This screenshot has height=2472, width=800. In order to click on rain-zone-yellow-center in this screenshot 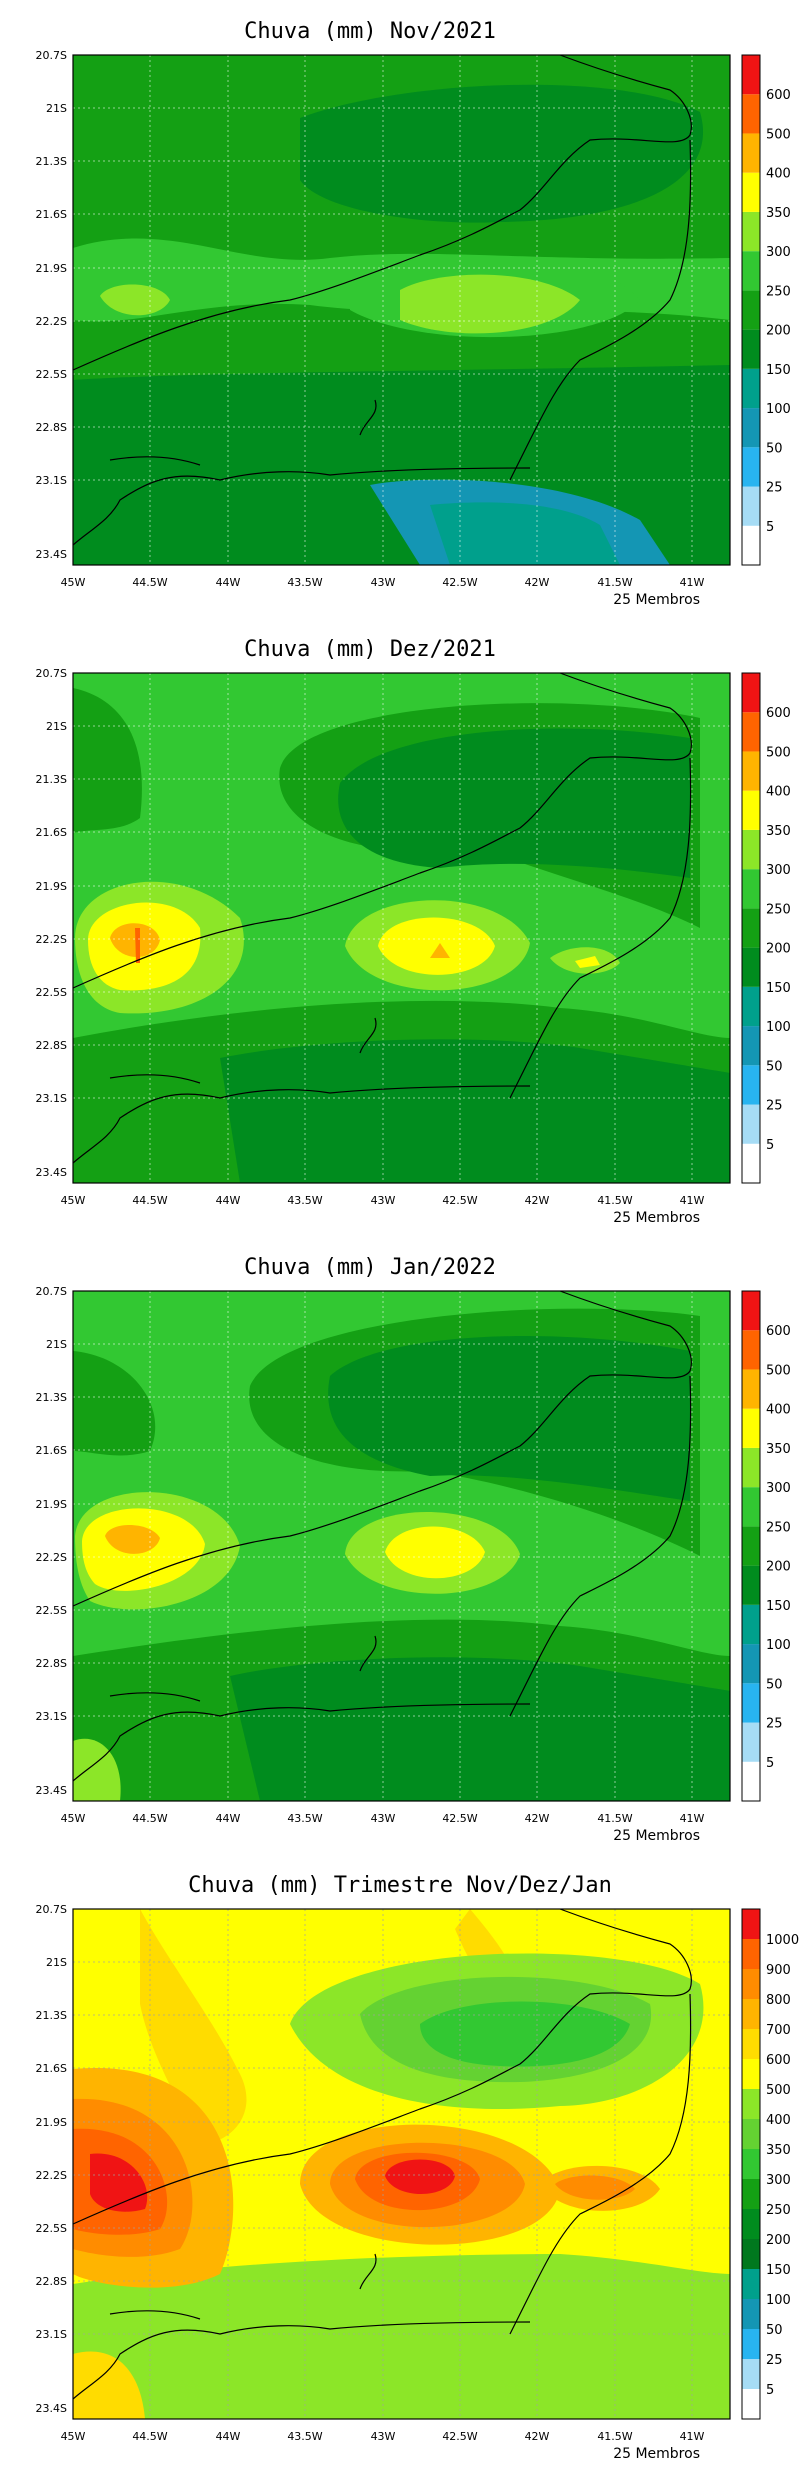, I will do `click(435, 1552)`.